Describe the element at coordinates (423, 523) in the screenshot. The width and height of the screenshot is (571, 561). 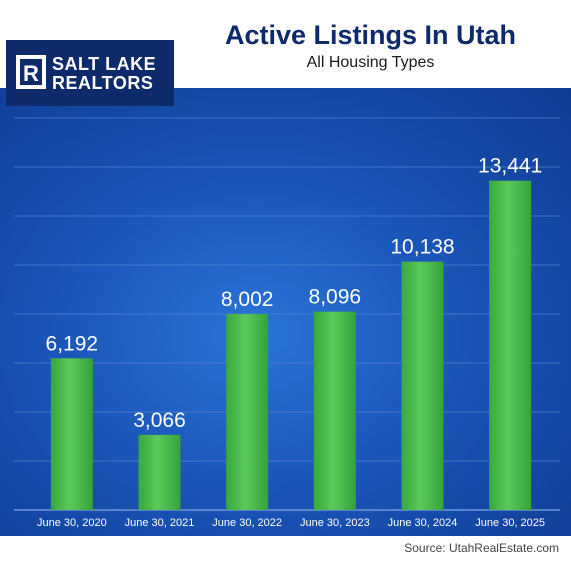
I see `x-tick-label: June 30, 2024` at that location.